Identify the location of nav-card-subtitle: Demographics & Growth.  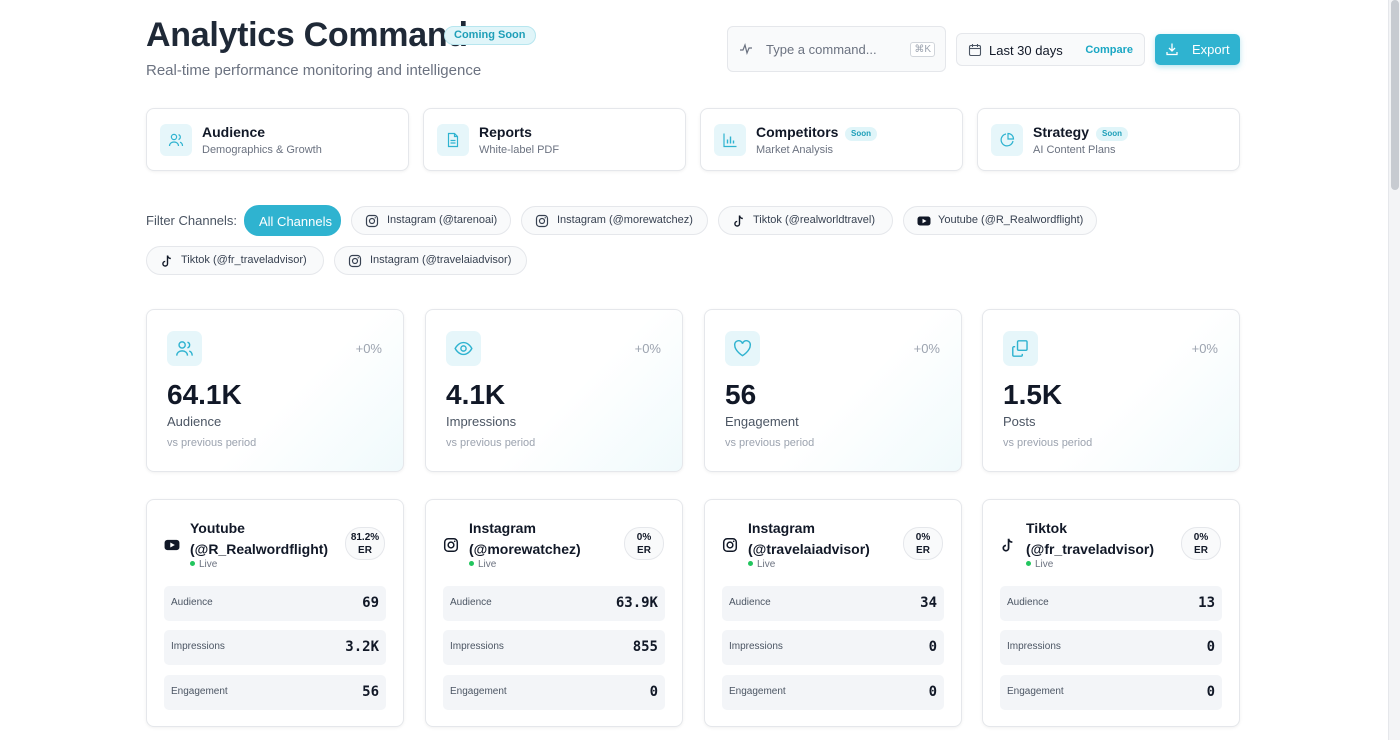
(262, 150).